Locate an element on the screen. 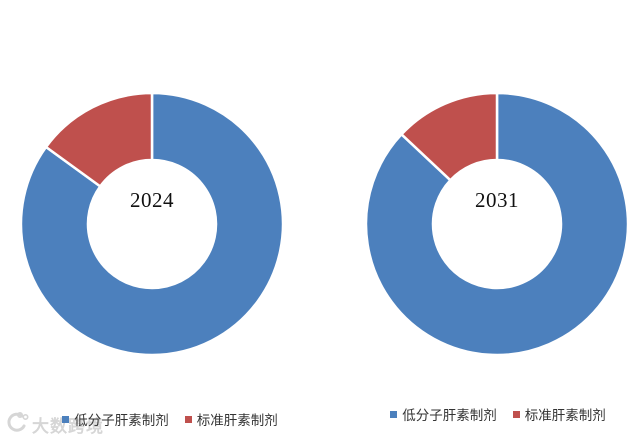  legend-2024: 低分子肝素制剂 标准肝素制剂 is located at coordinates (170, 419).